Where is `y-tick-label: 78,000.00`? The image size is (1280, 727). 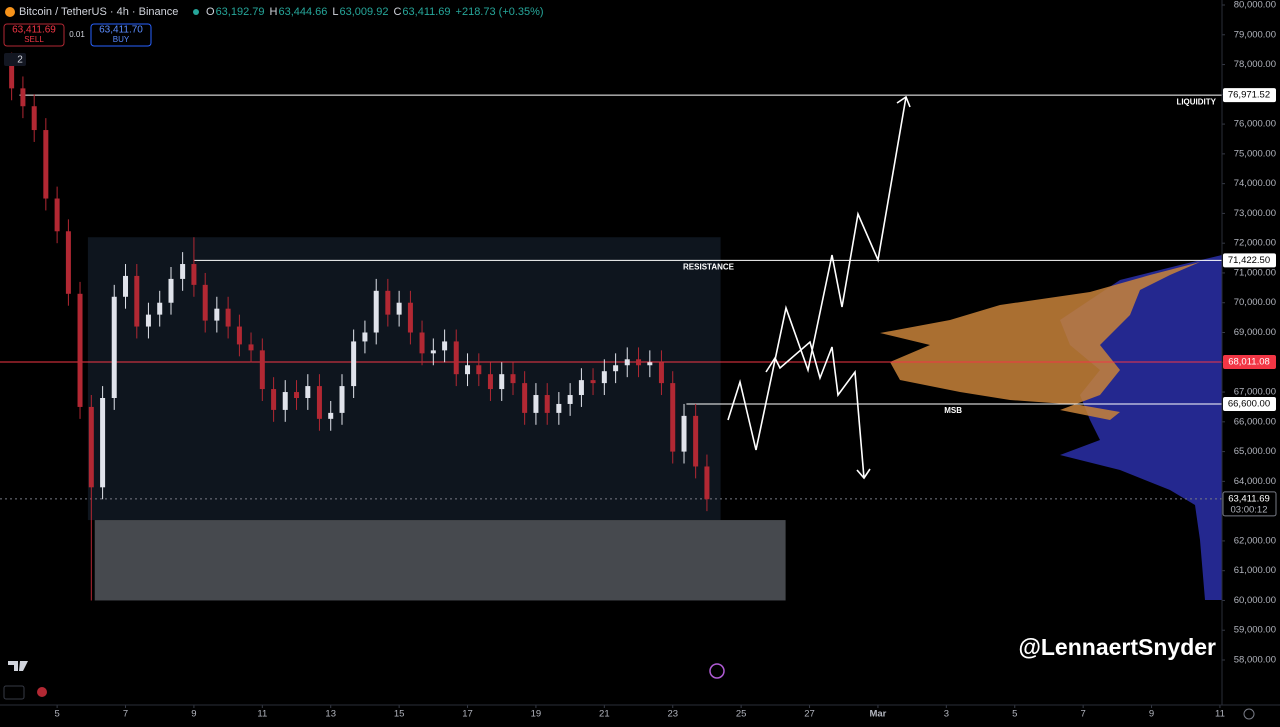
y-tick-label: 78,000.00 is located at coordinates (1255, 64).